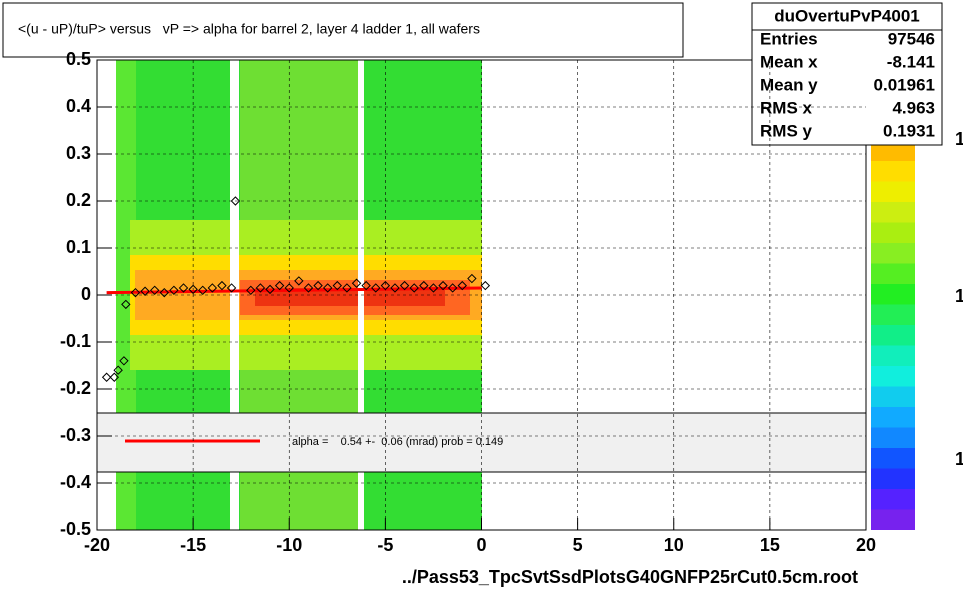 Image resolution: width=963 pixels, height=590 pixels. Describe the element at coordinates (397, 442) in the screenshot. I see `fit-label: alpha = 0.54 +- 0.06 (mrad) prob = 0.149` at that location.